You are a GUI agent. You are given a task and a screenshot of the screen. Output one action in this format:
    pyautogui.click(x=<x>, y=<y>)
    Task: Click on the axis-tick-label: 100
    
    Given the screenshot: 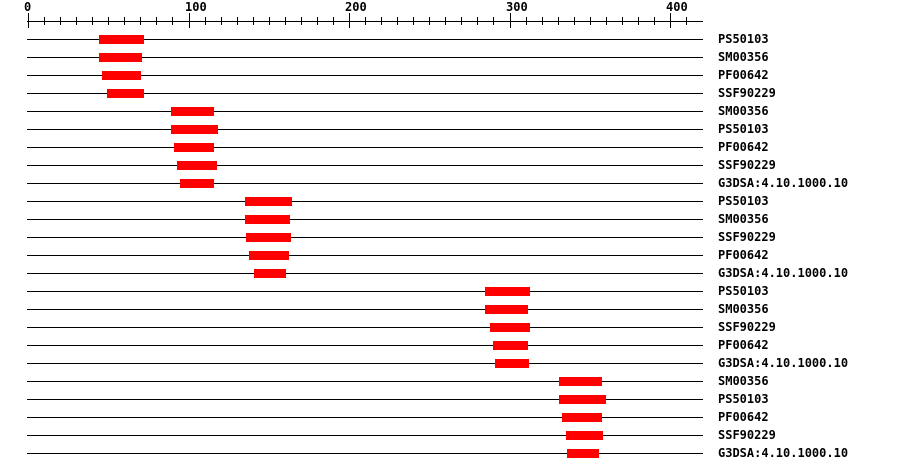 What is the action you would take?
    pyautogui.click(x=196, y=7)
    